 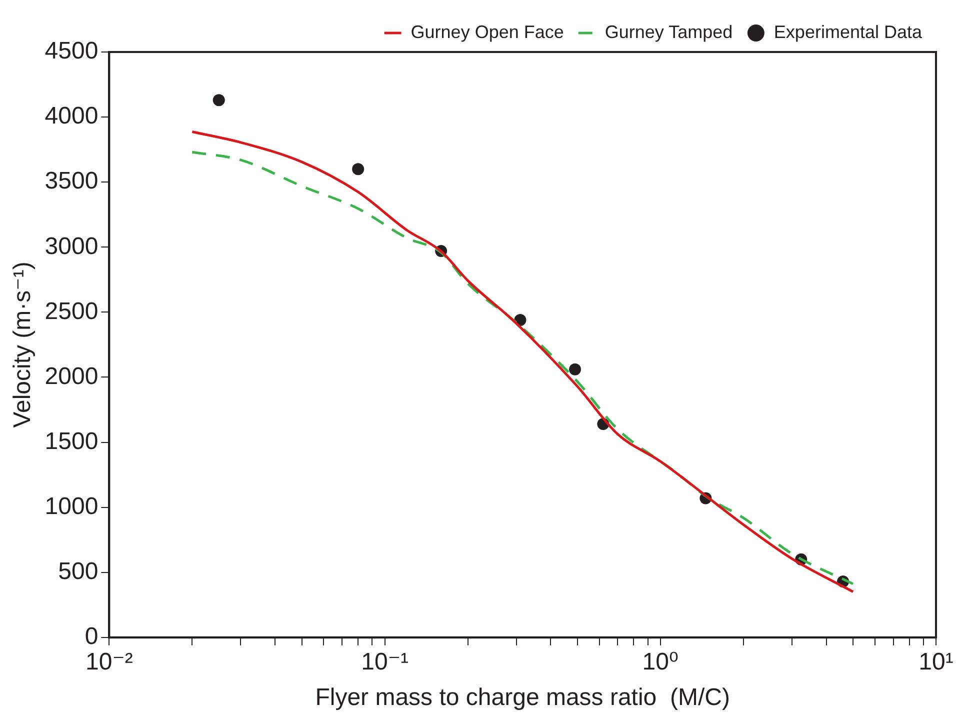 I want to click on y-tick-label: 3000, so click(x=71, y=246).